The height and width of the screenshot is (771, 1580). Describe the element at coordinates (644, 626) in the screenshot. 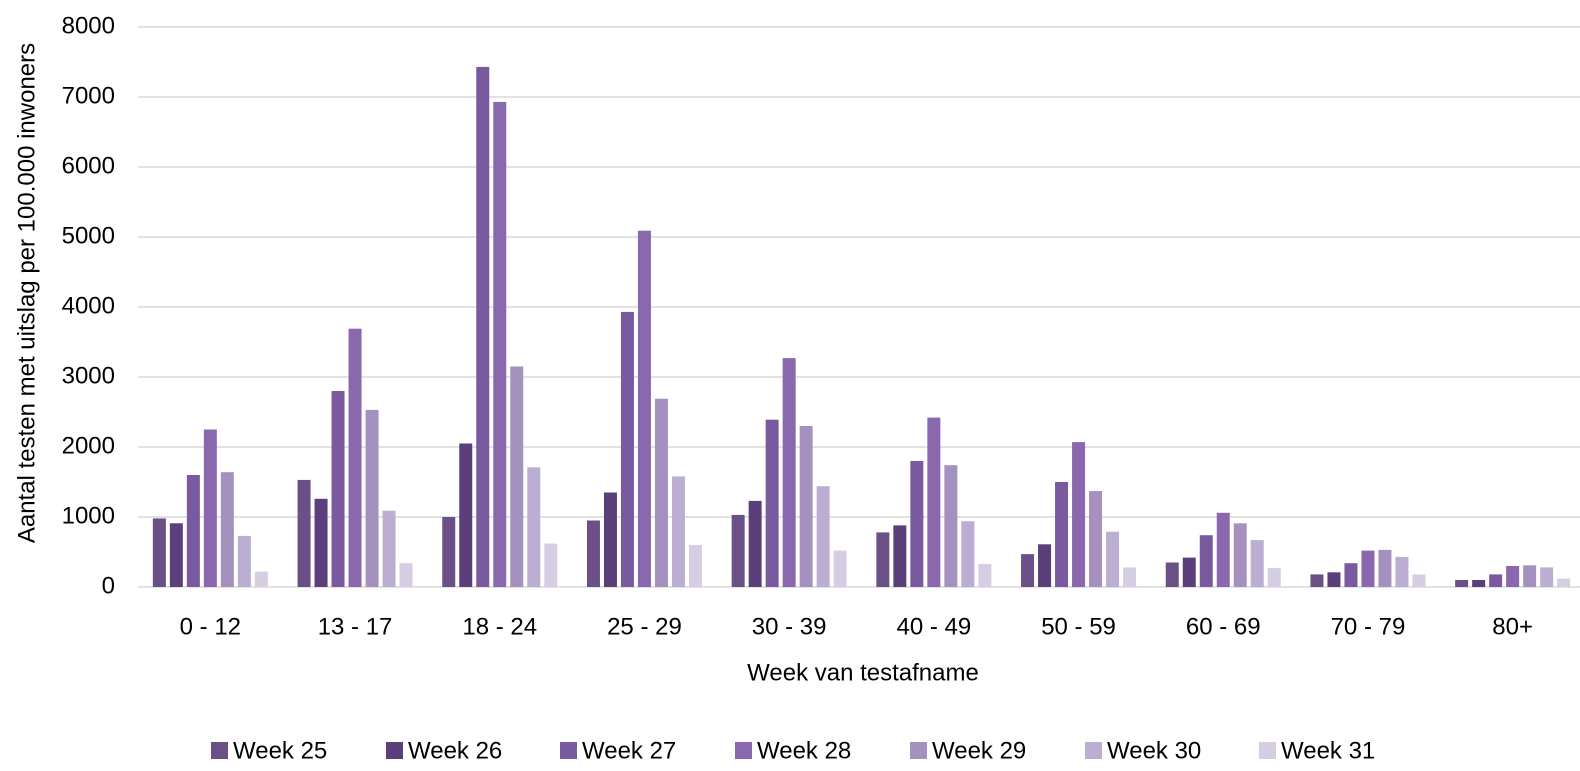

I see `x-tick-label: 25 - 29` at that location.